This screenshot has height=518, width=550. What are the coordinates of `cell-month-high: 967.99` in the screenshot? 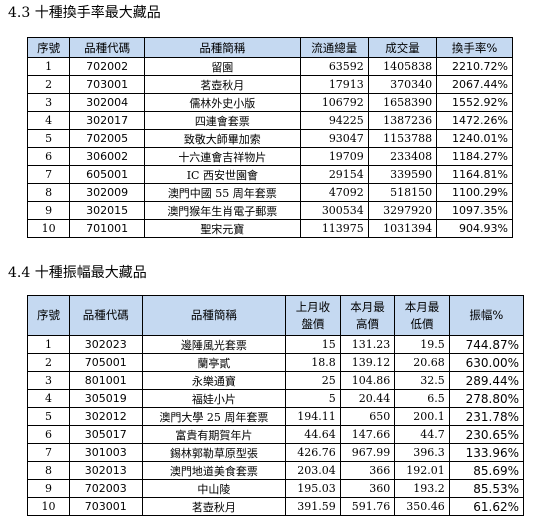 It's located at (367, 452).